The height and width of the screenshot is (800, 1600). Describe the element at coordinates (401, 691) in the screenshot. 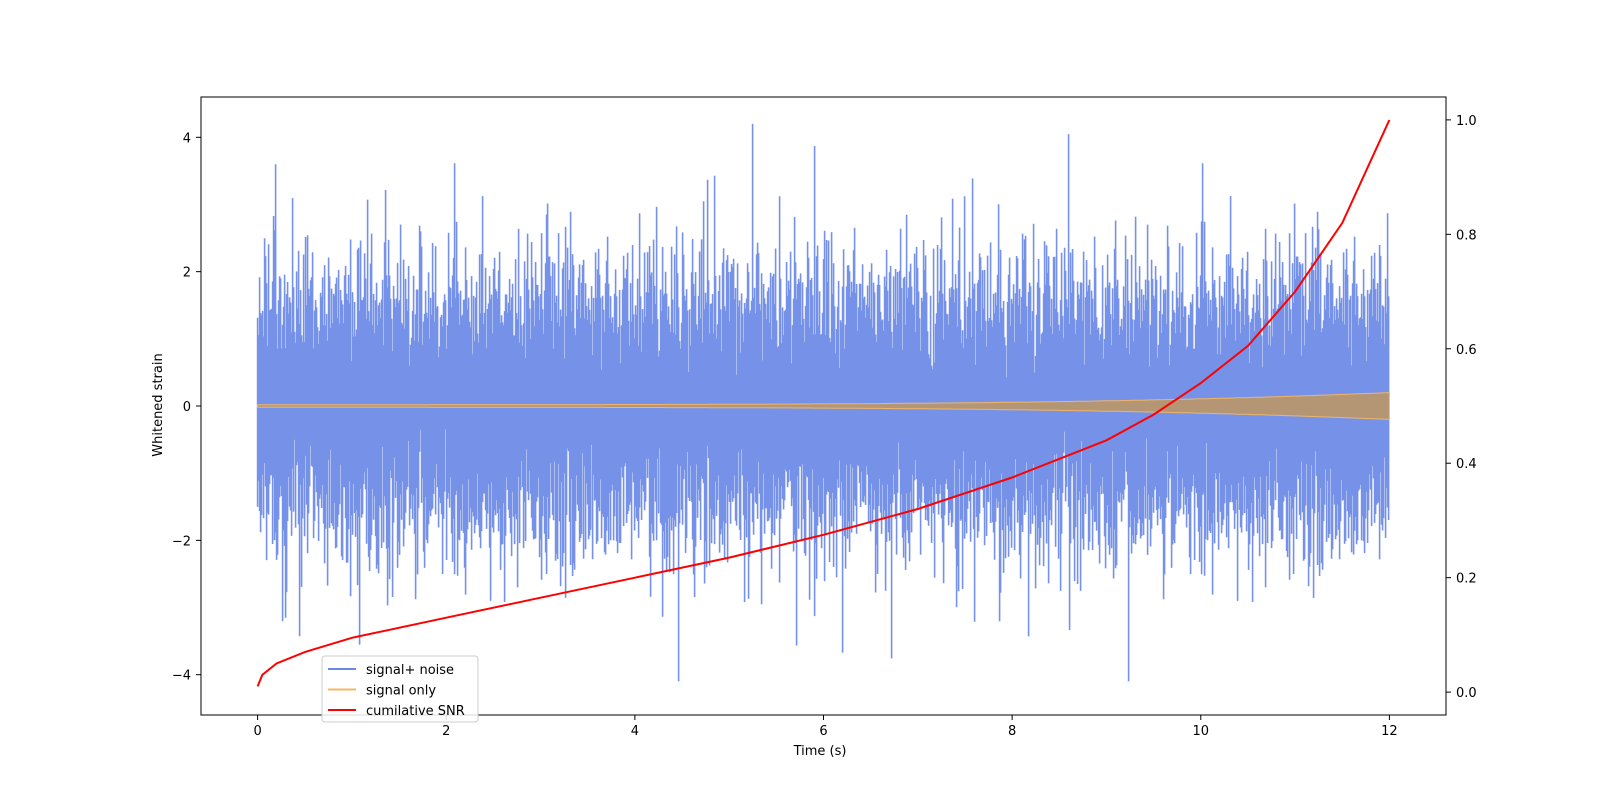

I see `legend-label: signal only` at that location.